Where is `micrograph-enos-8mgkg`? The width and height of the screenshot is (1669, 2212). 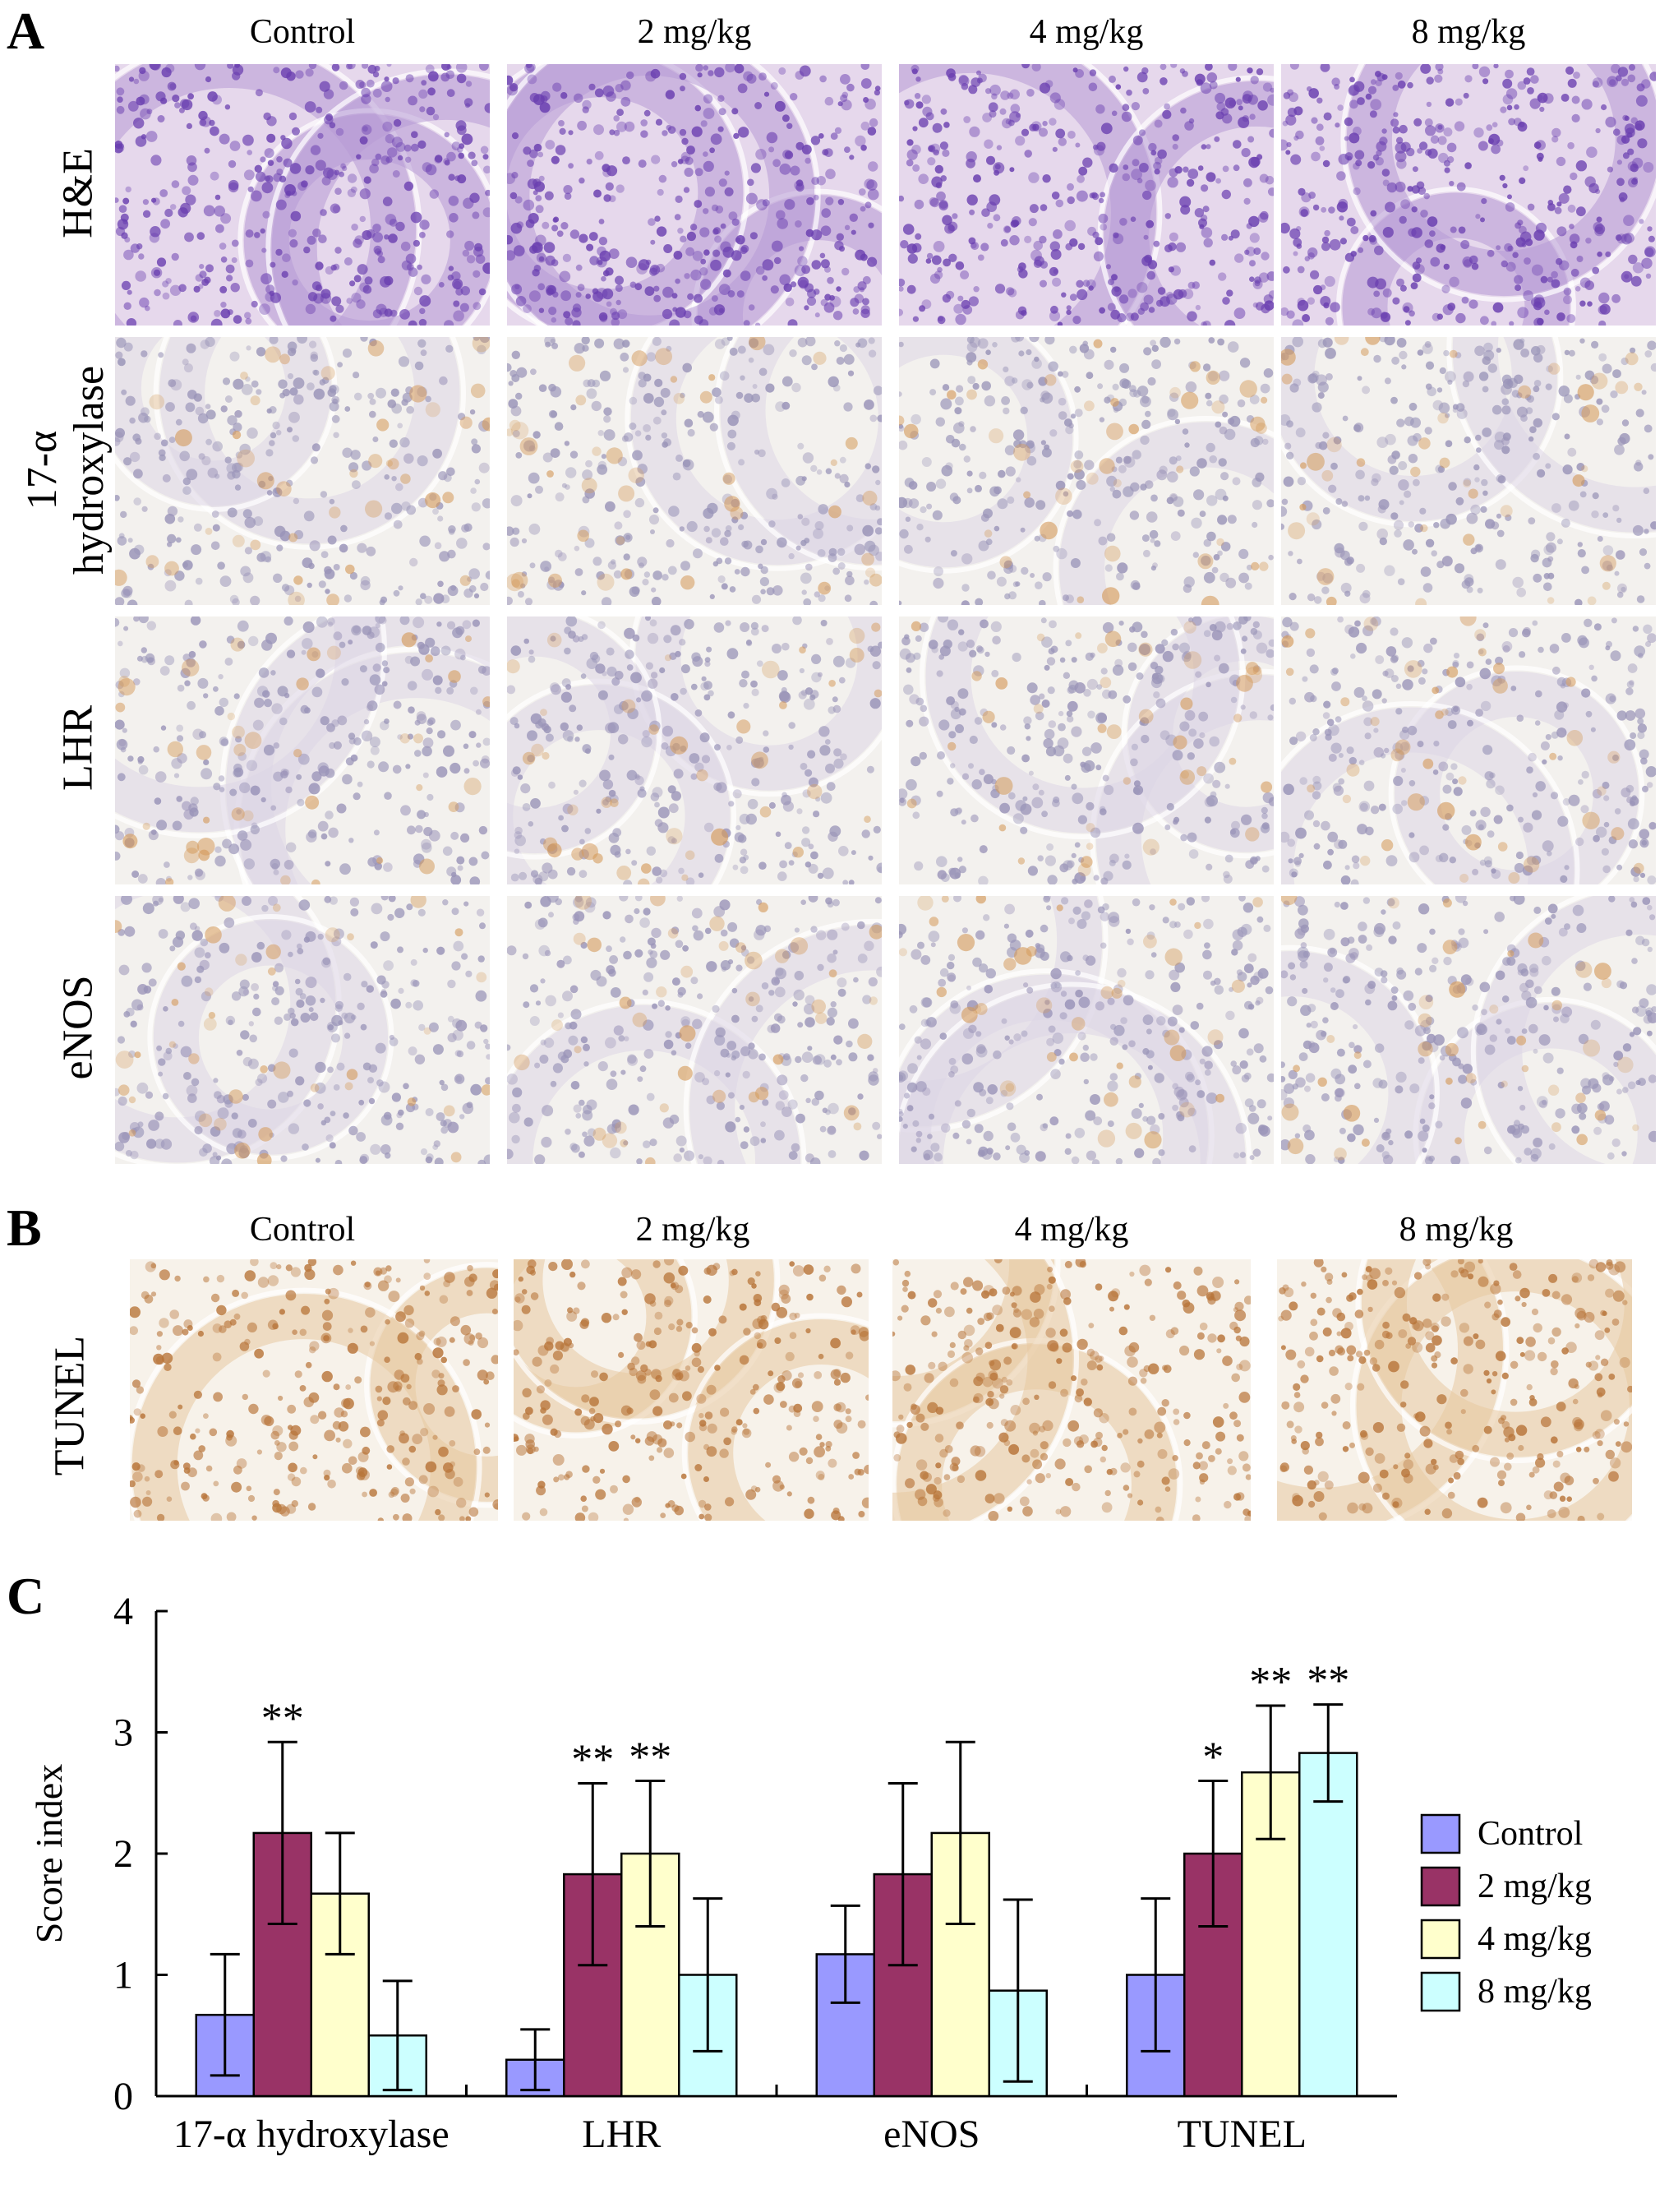 micrograph-enos-8mgkg is located at coordinates (1468, 1030).